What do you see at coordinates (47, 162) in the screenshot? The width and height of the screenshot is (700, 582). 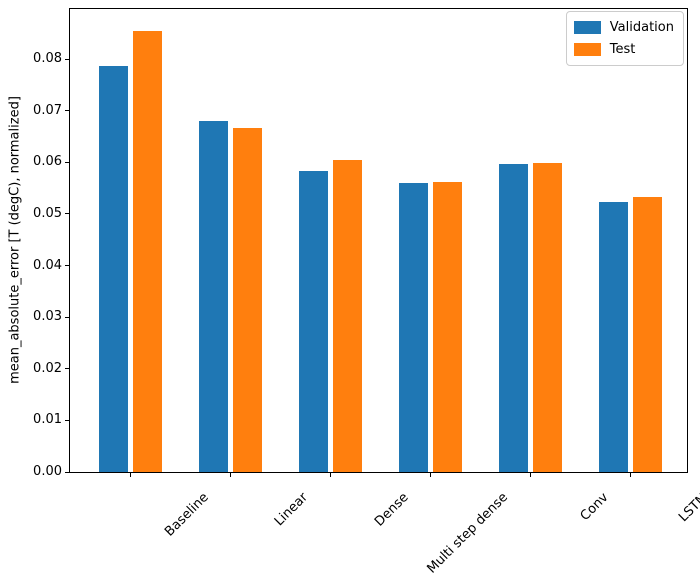 I see `y-tick-label: 0.06` at bounding box center [47, 162].